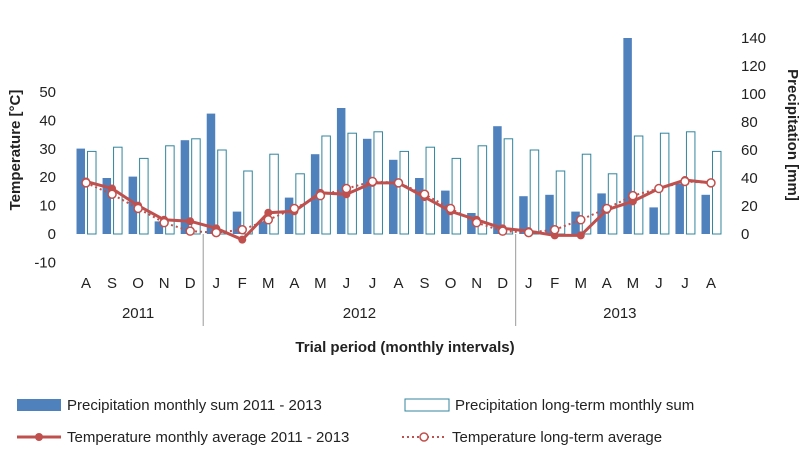  What do you see at coordinates (749, 206) in the screenshot?
I see `right-tick-label: 20` at bounding box center [749, 206].